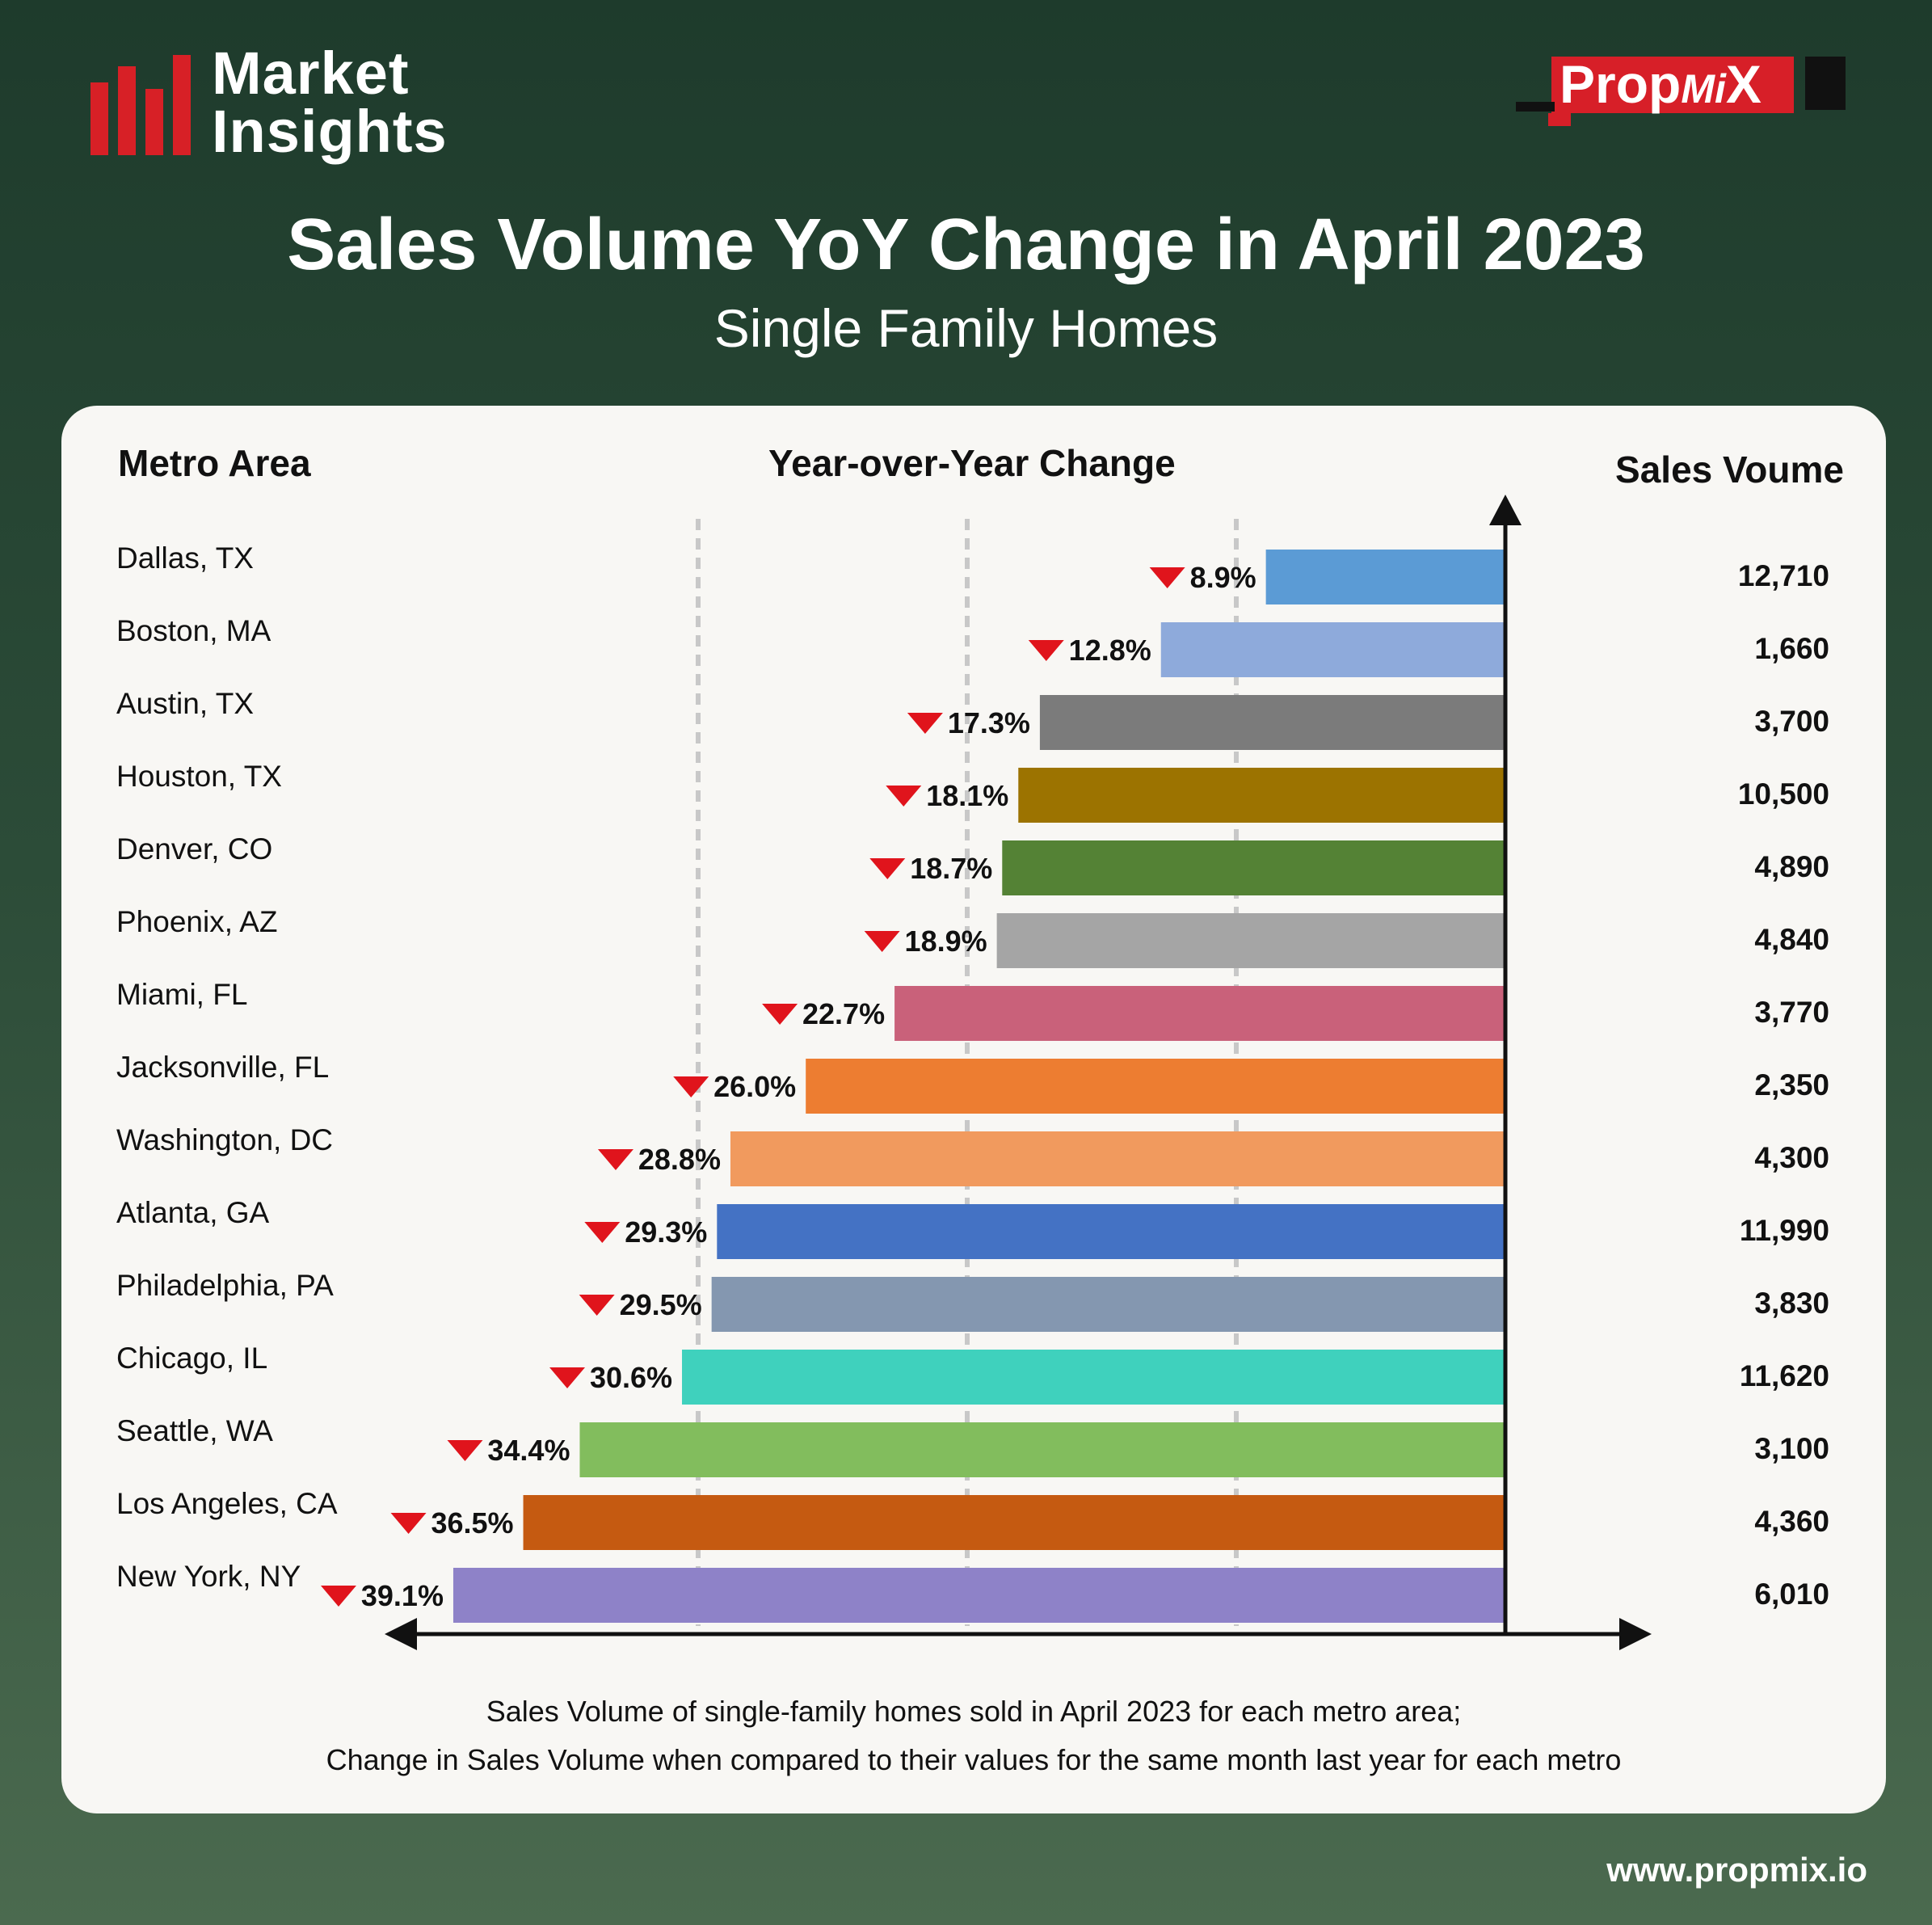 This screenshot has height=1925, width=1932. What do you see at coordinates (967, 796) in the screenshot?
I see `data-label-3: 18.1%` at bounding box center [967, 796].